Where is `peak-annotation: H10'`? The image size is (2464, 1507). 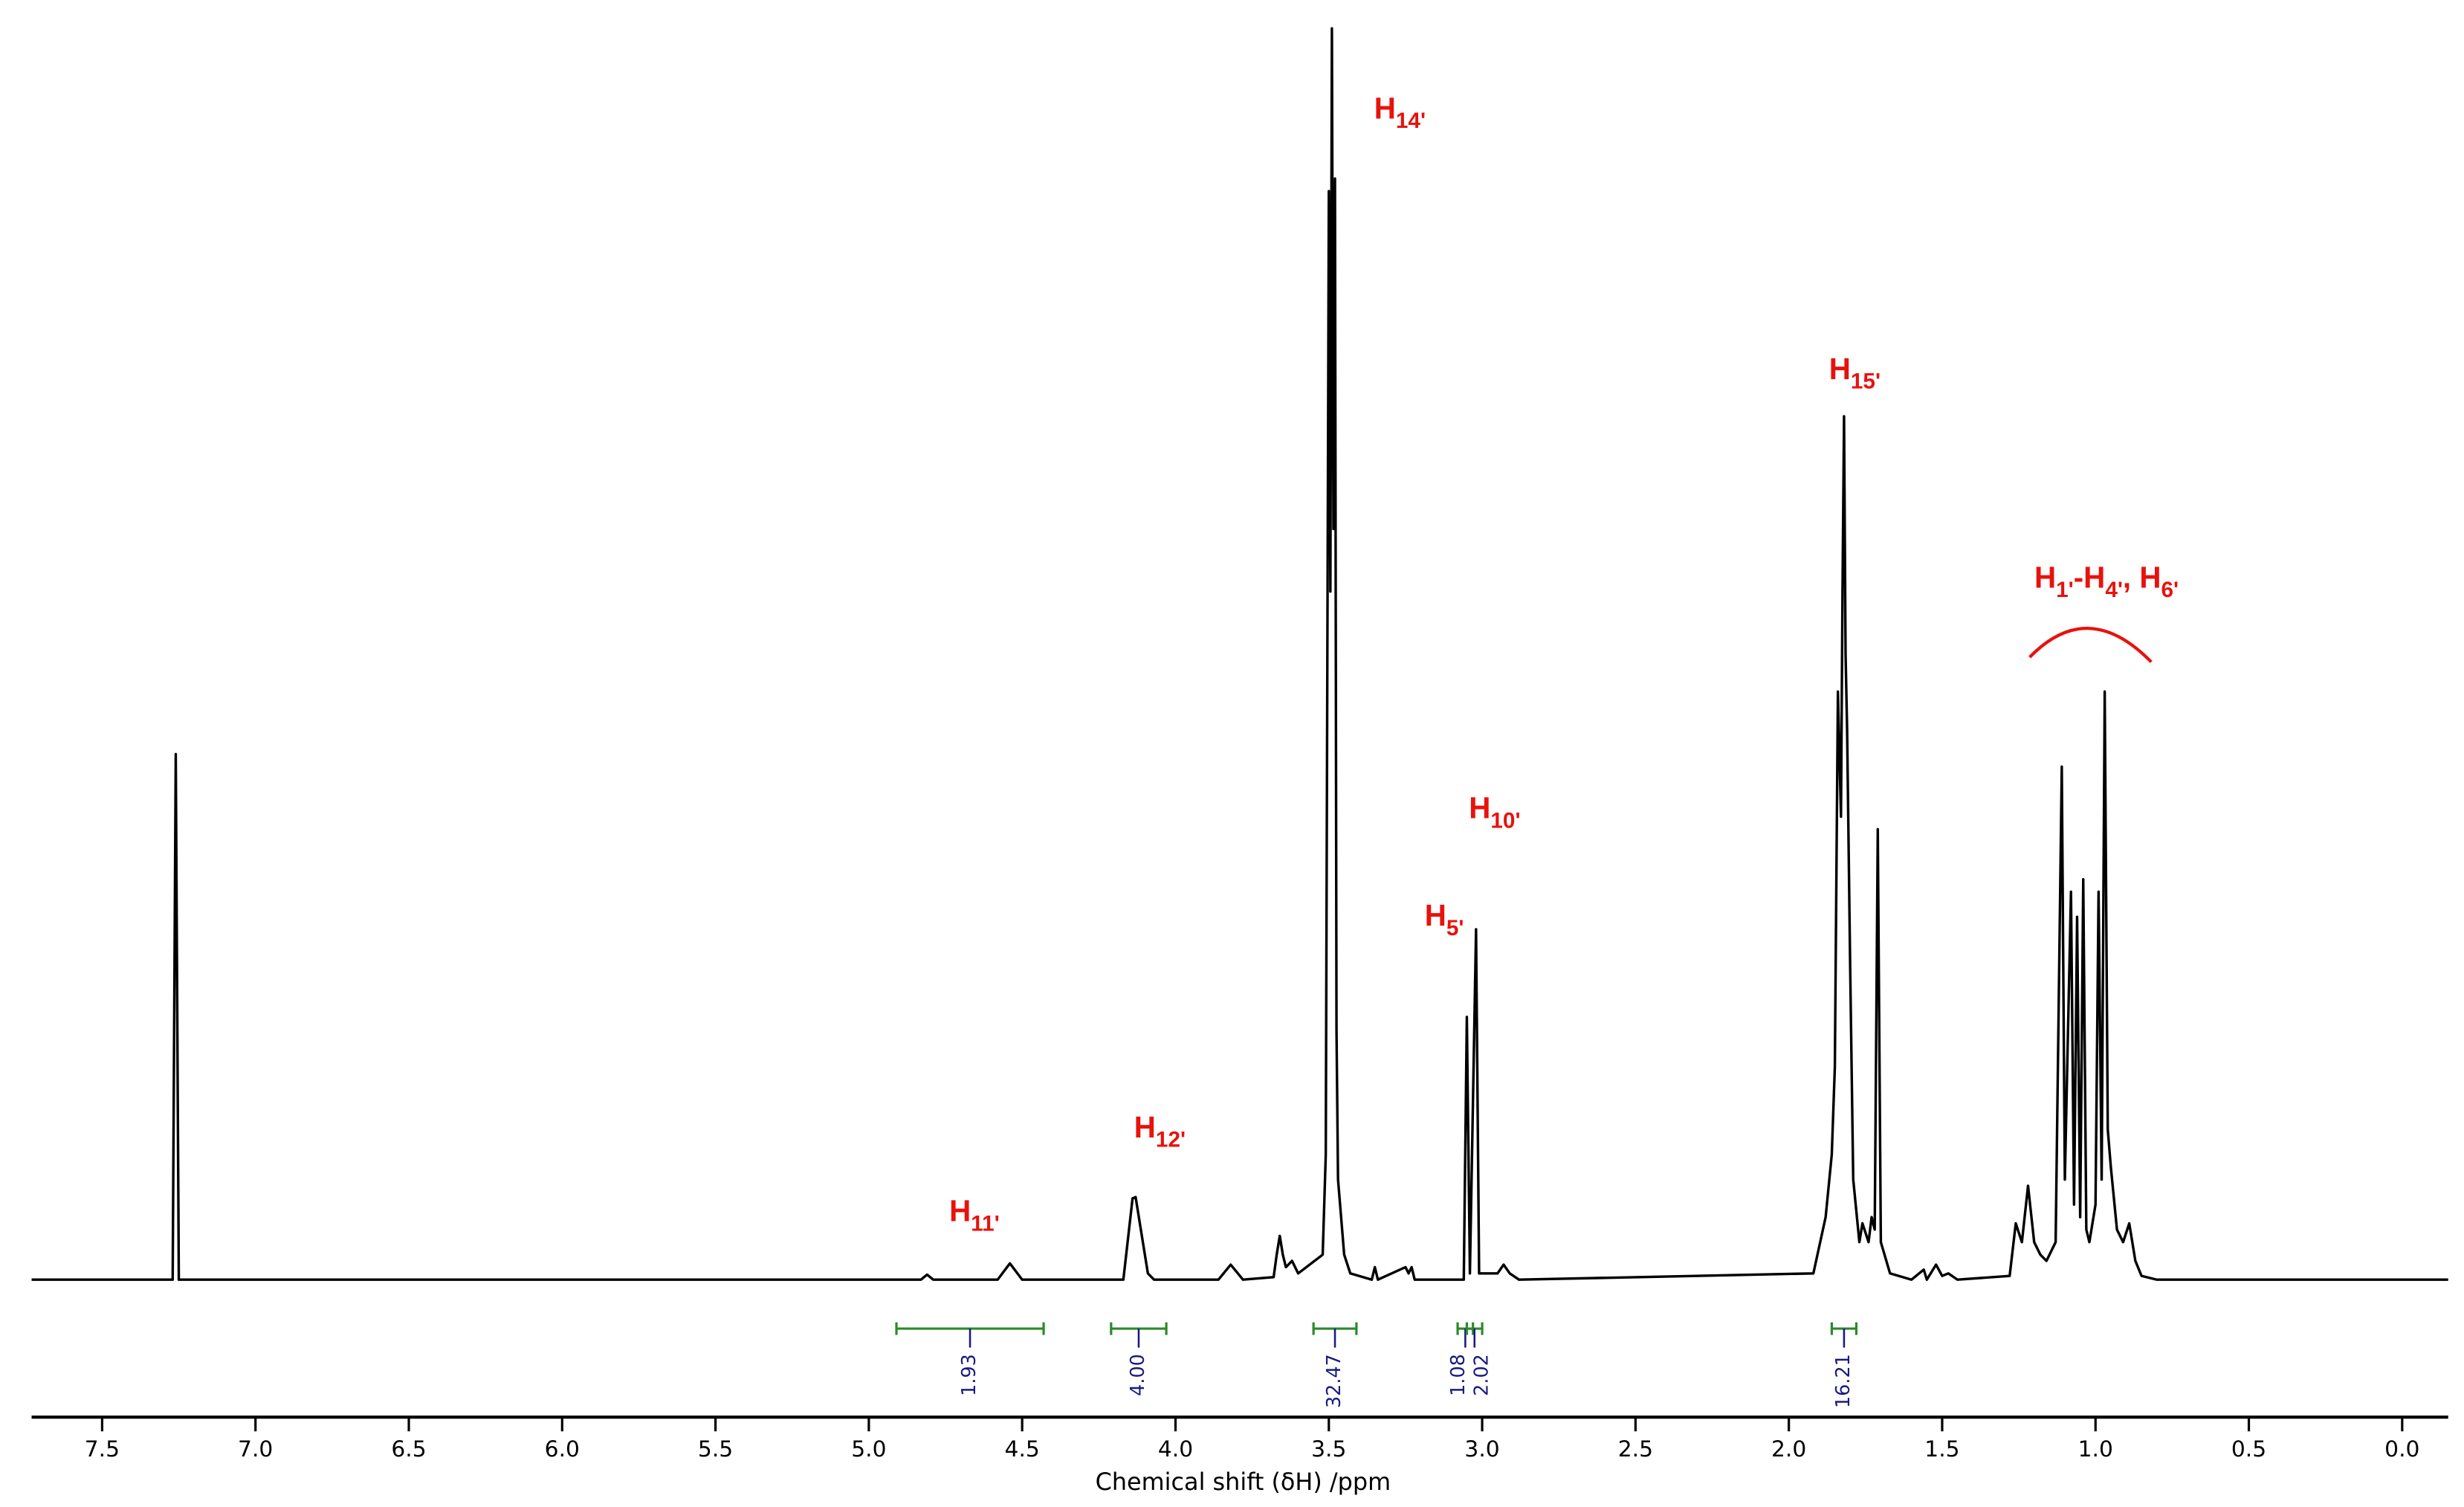 peak-annotation: H10' is located at coordinates (1495, 812).